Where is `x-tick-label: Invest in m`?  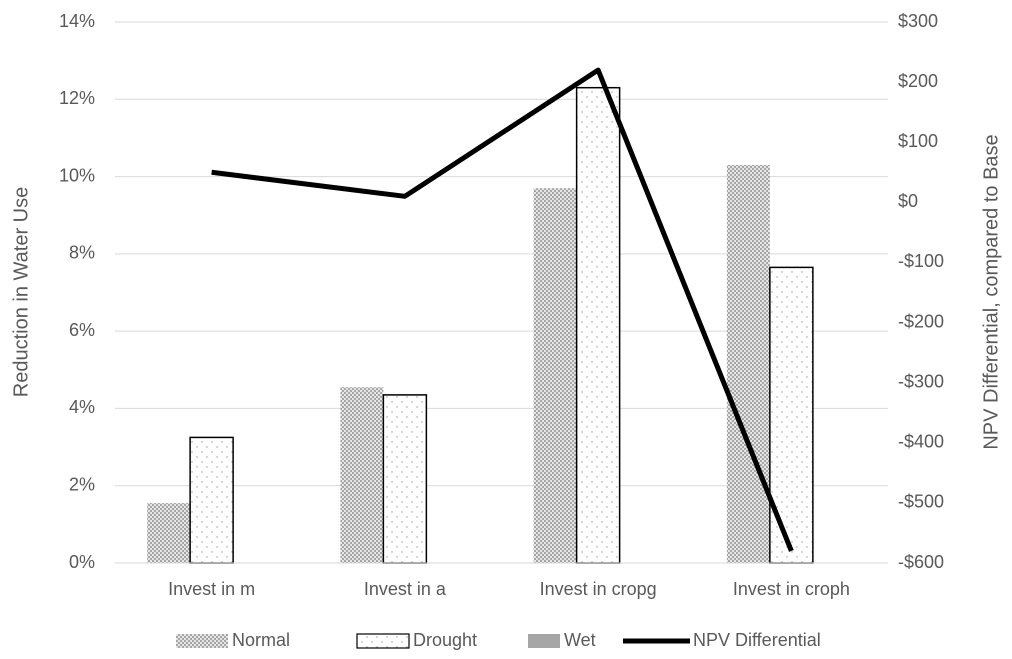 x-tick-label: Invest in m is located at coordinates (211, 589).